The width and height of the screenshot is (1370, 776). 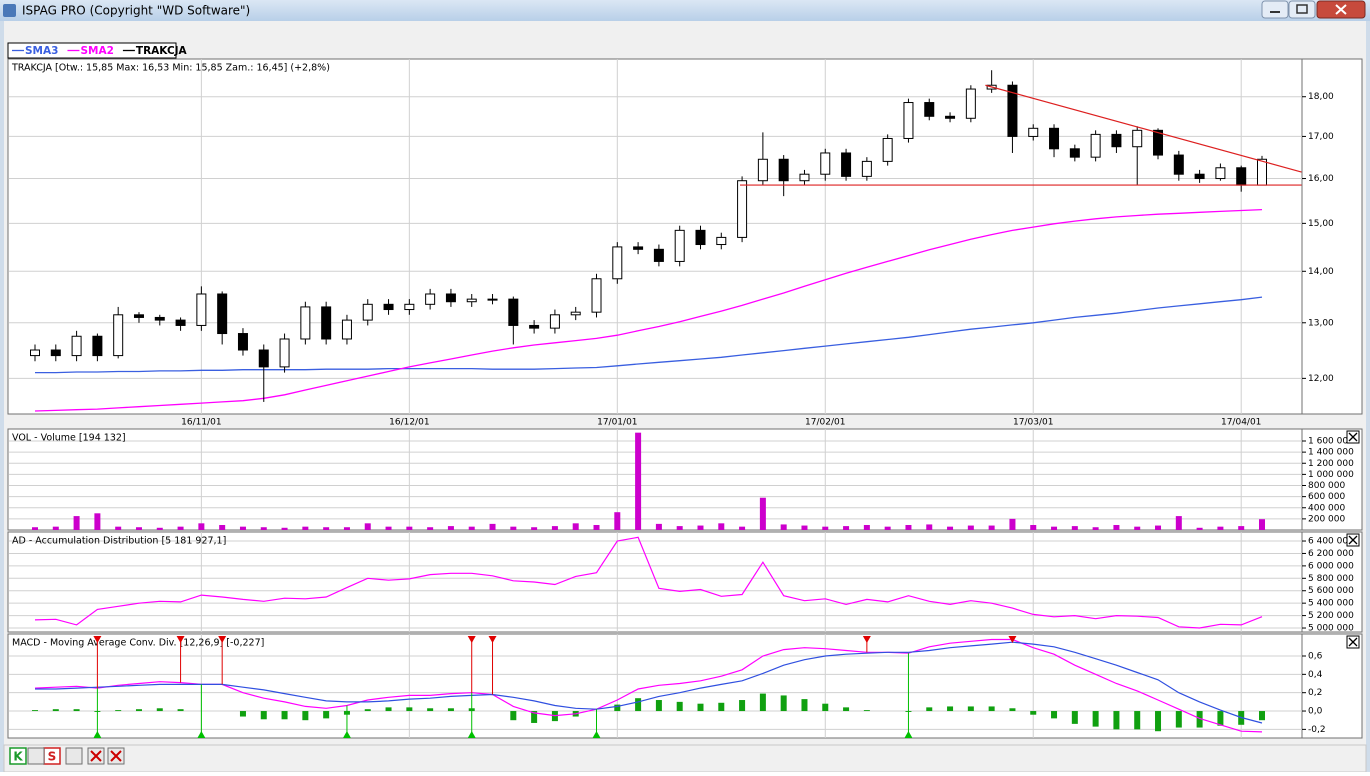 I want to click on x-tick-label: 17/01/01, so click(x=617, y=423).